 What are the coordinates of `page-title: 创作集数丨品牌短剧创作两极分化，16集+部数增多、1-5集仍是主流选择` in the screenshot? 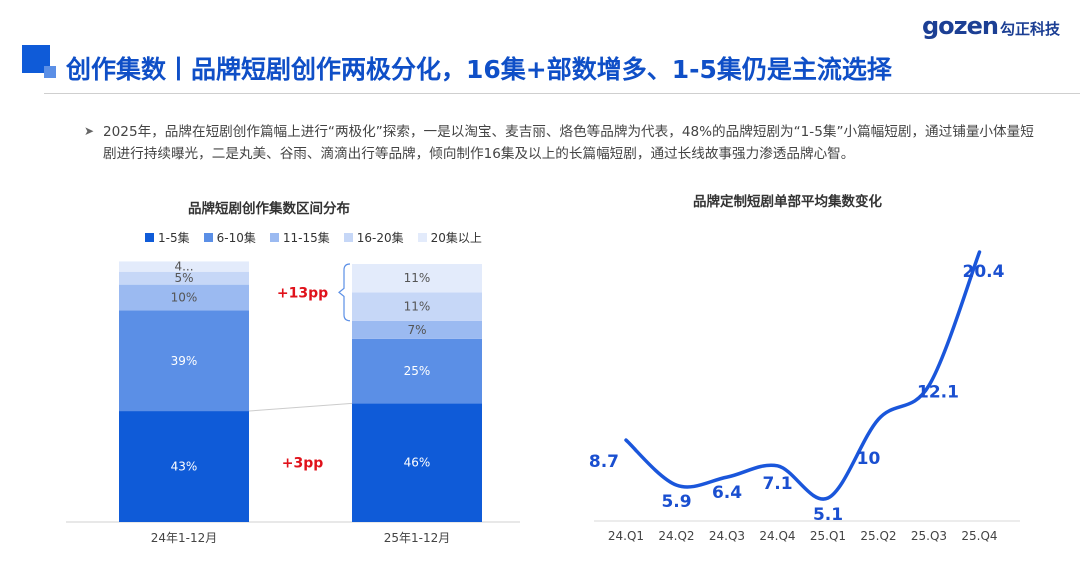 It's located at (479, 69).